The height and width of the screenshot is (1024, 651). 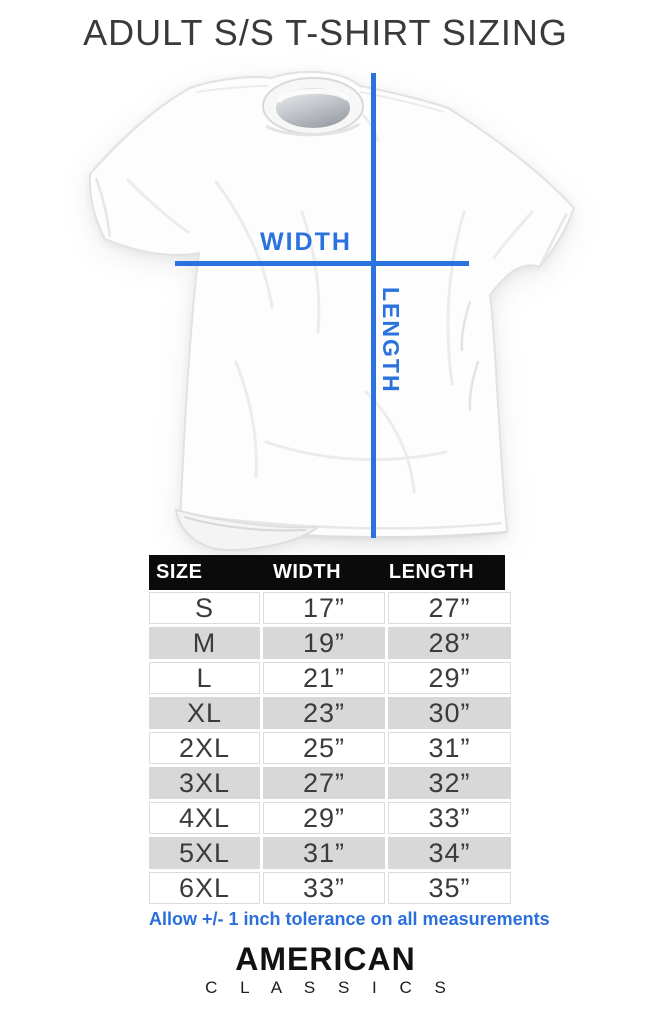 I want to click on table-header: SIZE WIDTH LENGTH, so click(x=327, y=572).